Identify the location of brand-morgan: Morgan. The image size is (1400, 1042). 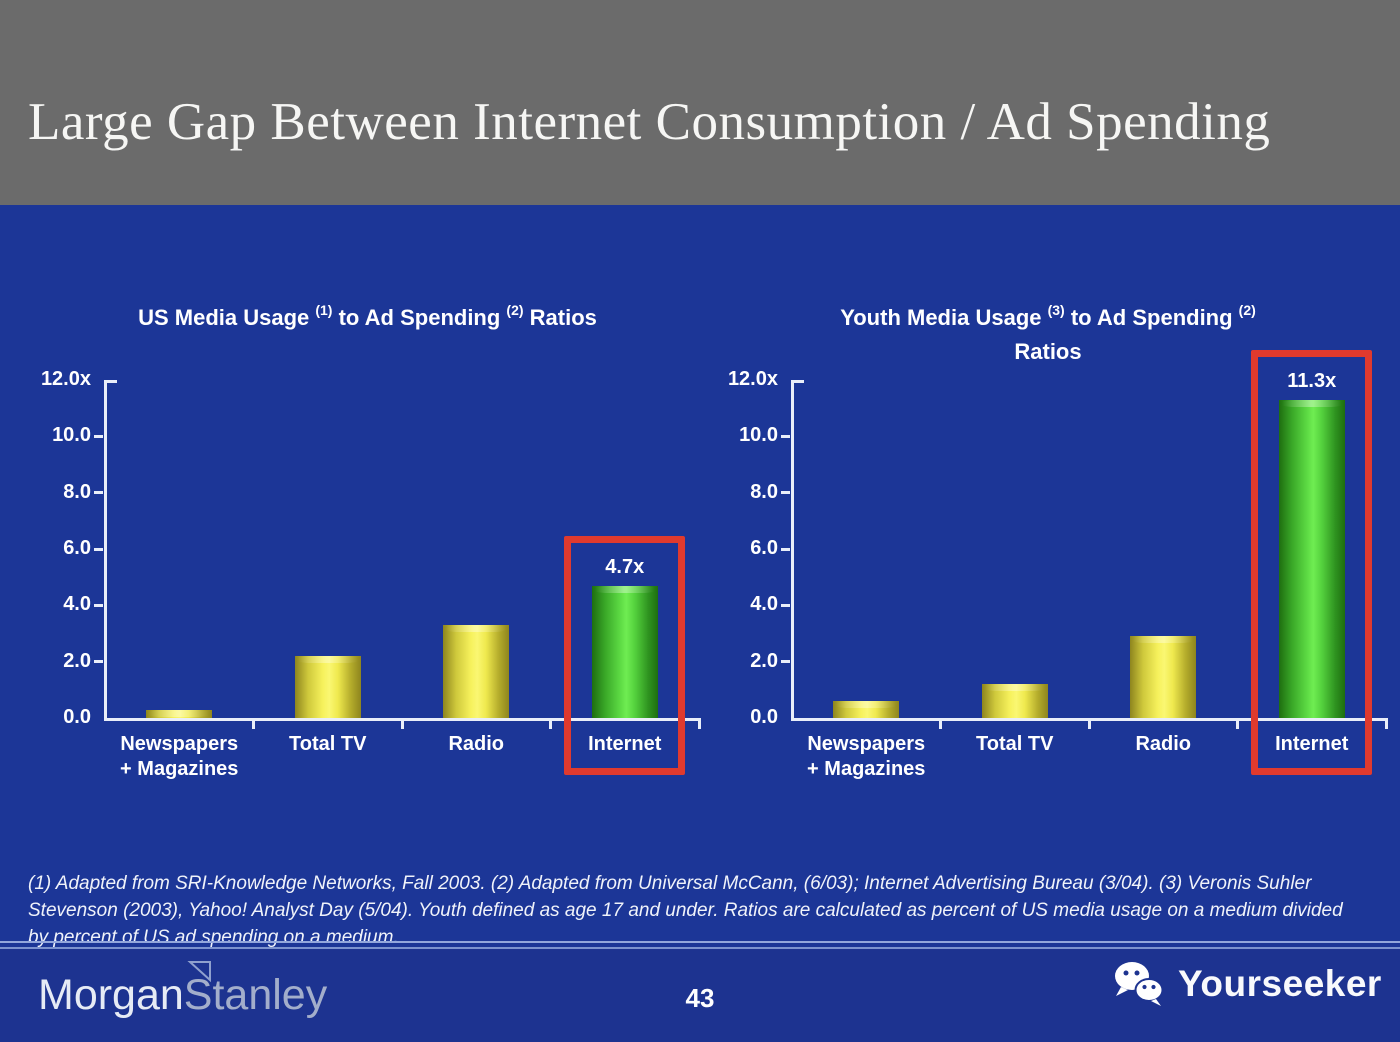
(111, 995).